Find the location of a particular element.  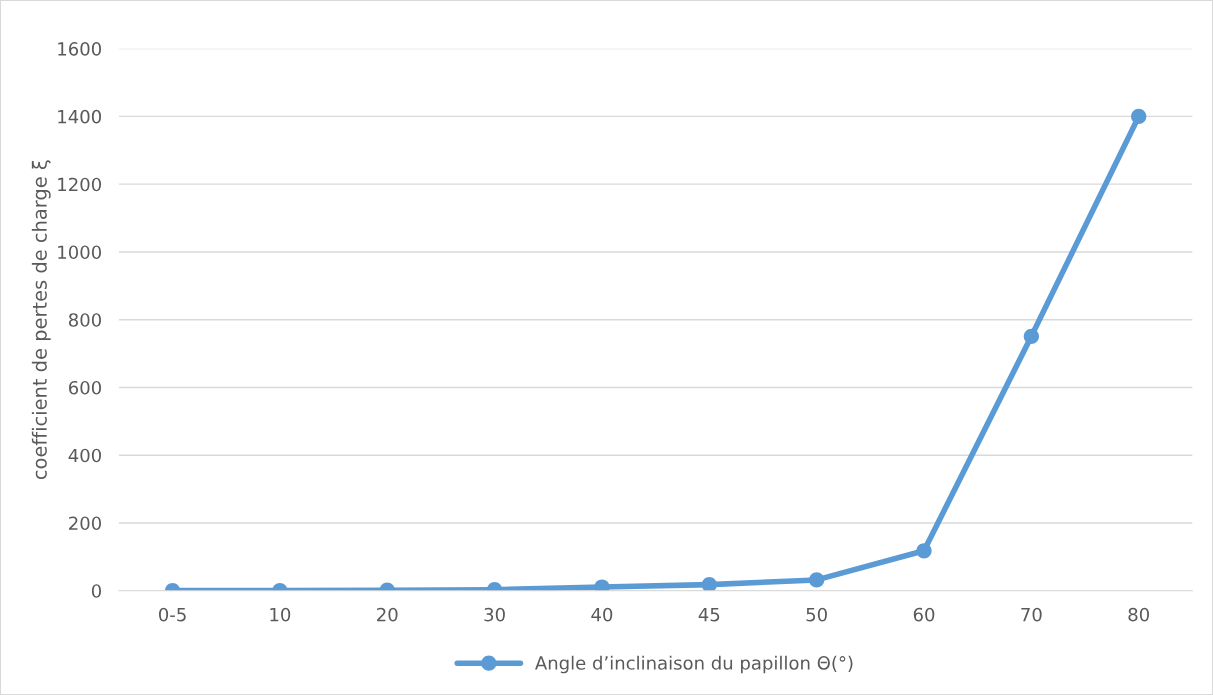

y-tick-label: 0 is located at coordinates (96, 591).